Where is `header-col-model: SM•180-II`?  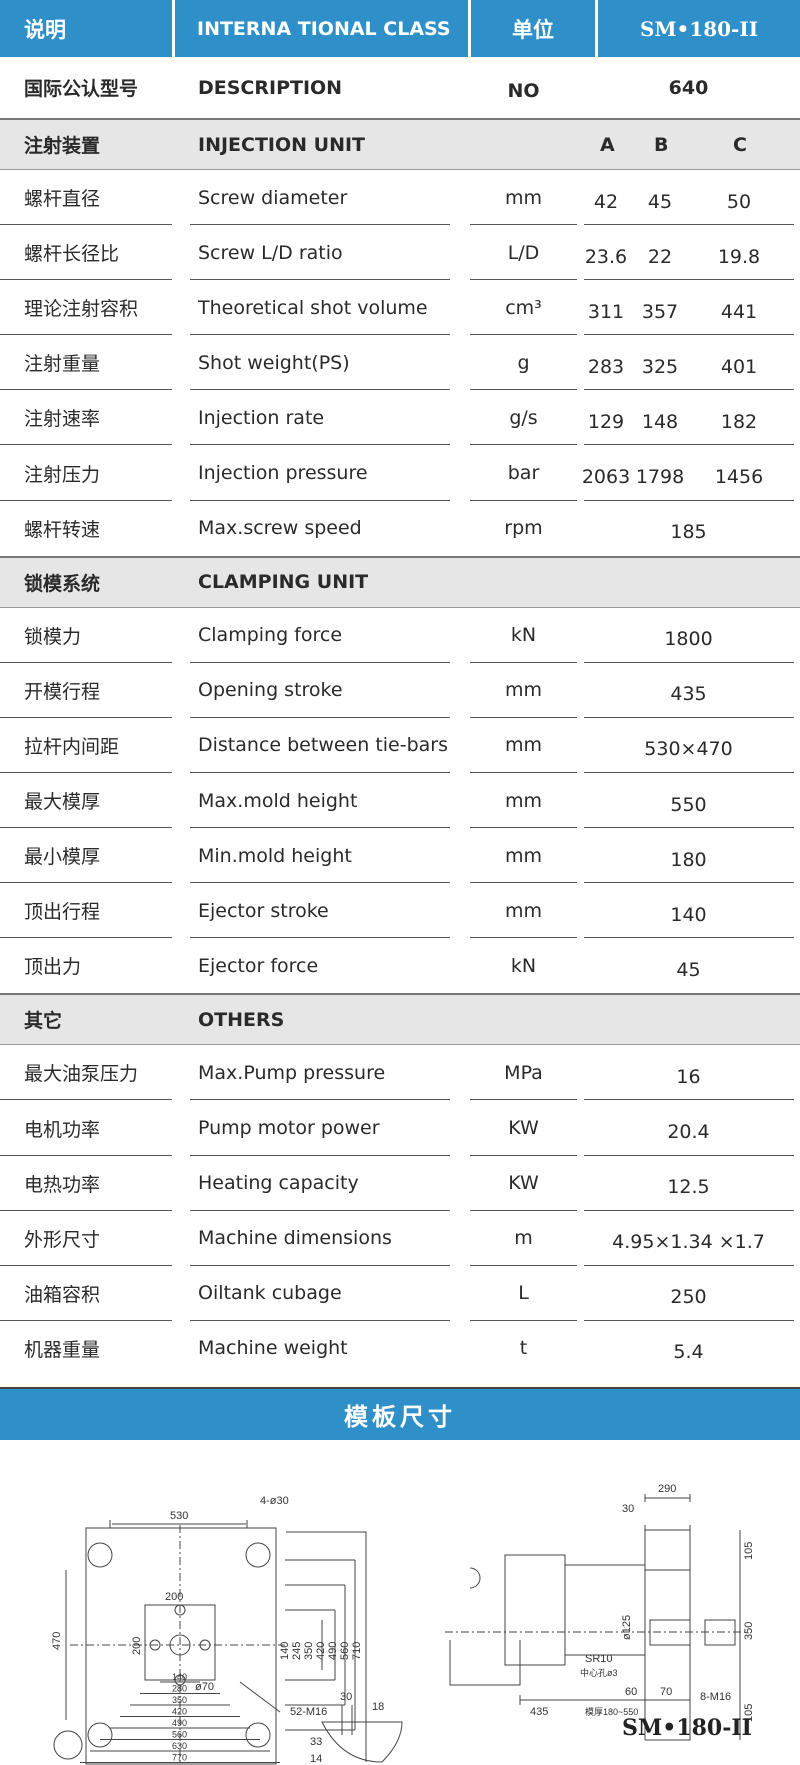 header-col-model: SM•180-II is located at coordinates (699, 28).